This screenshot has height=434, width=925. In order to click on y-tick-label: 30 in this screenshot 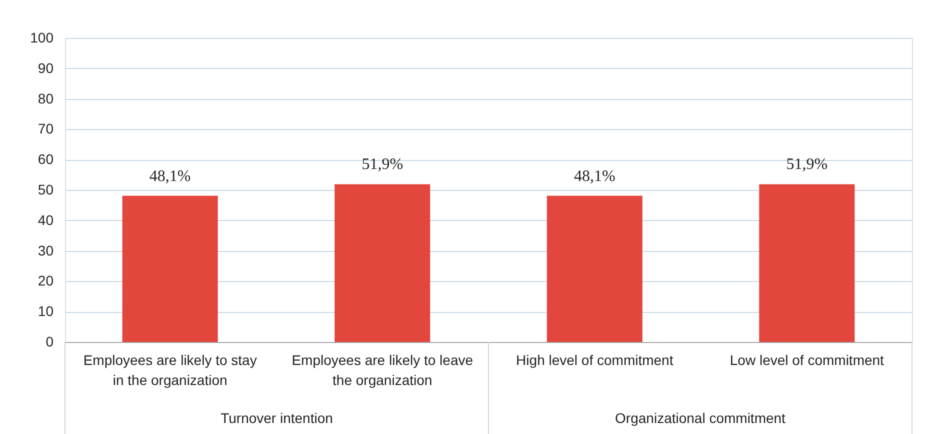, I will do `click(46, 250)`.